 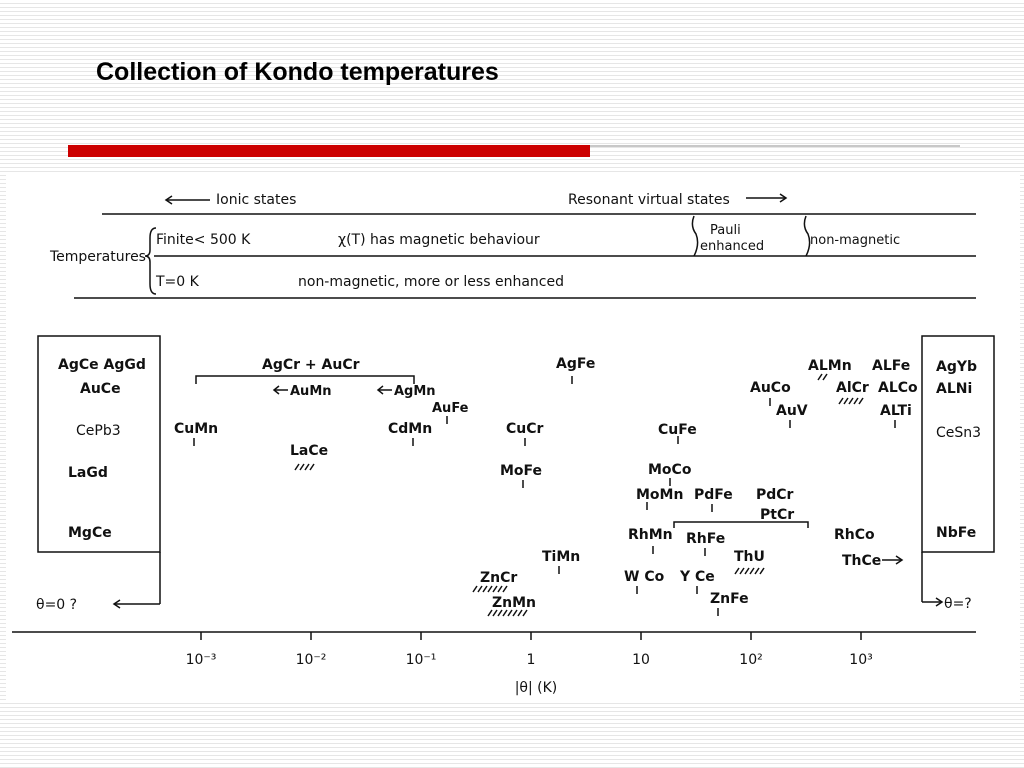 What do you see at coordinates (860, 660) in the screenshot?
I see `axis-tick-label: 10³` at bounding box center [860, 660].